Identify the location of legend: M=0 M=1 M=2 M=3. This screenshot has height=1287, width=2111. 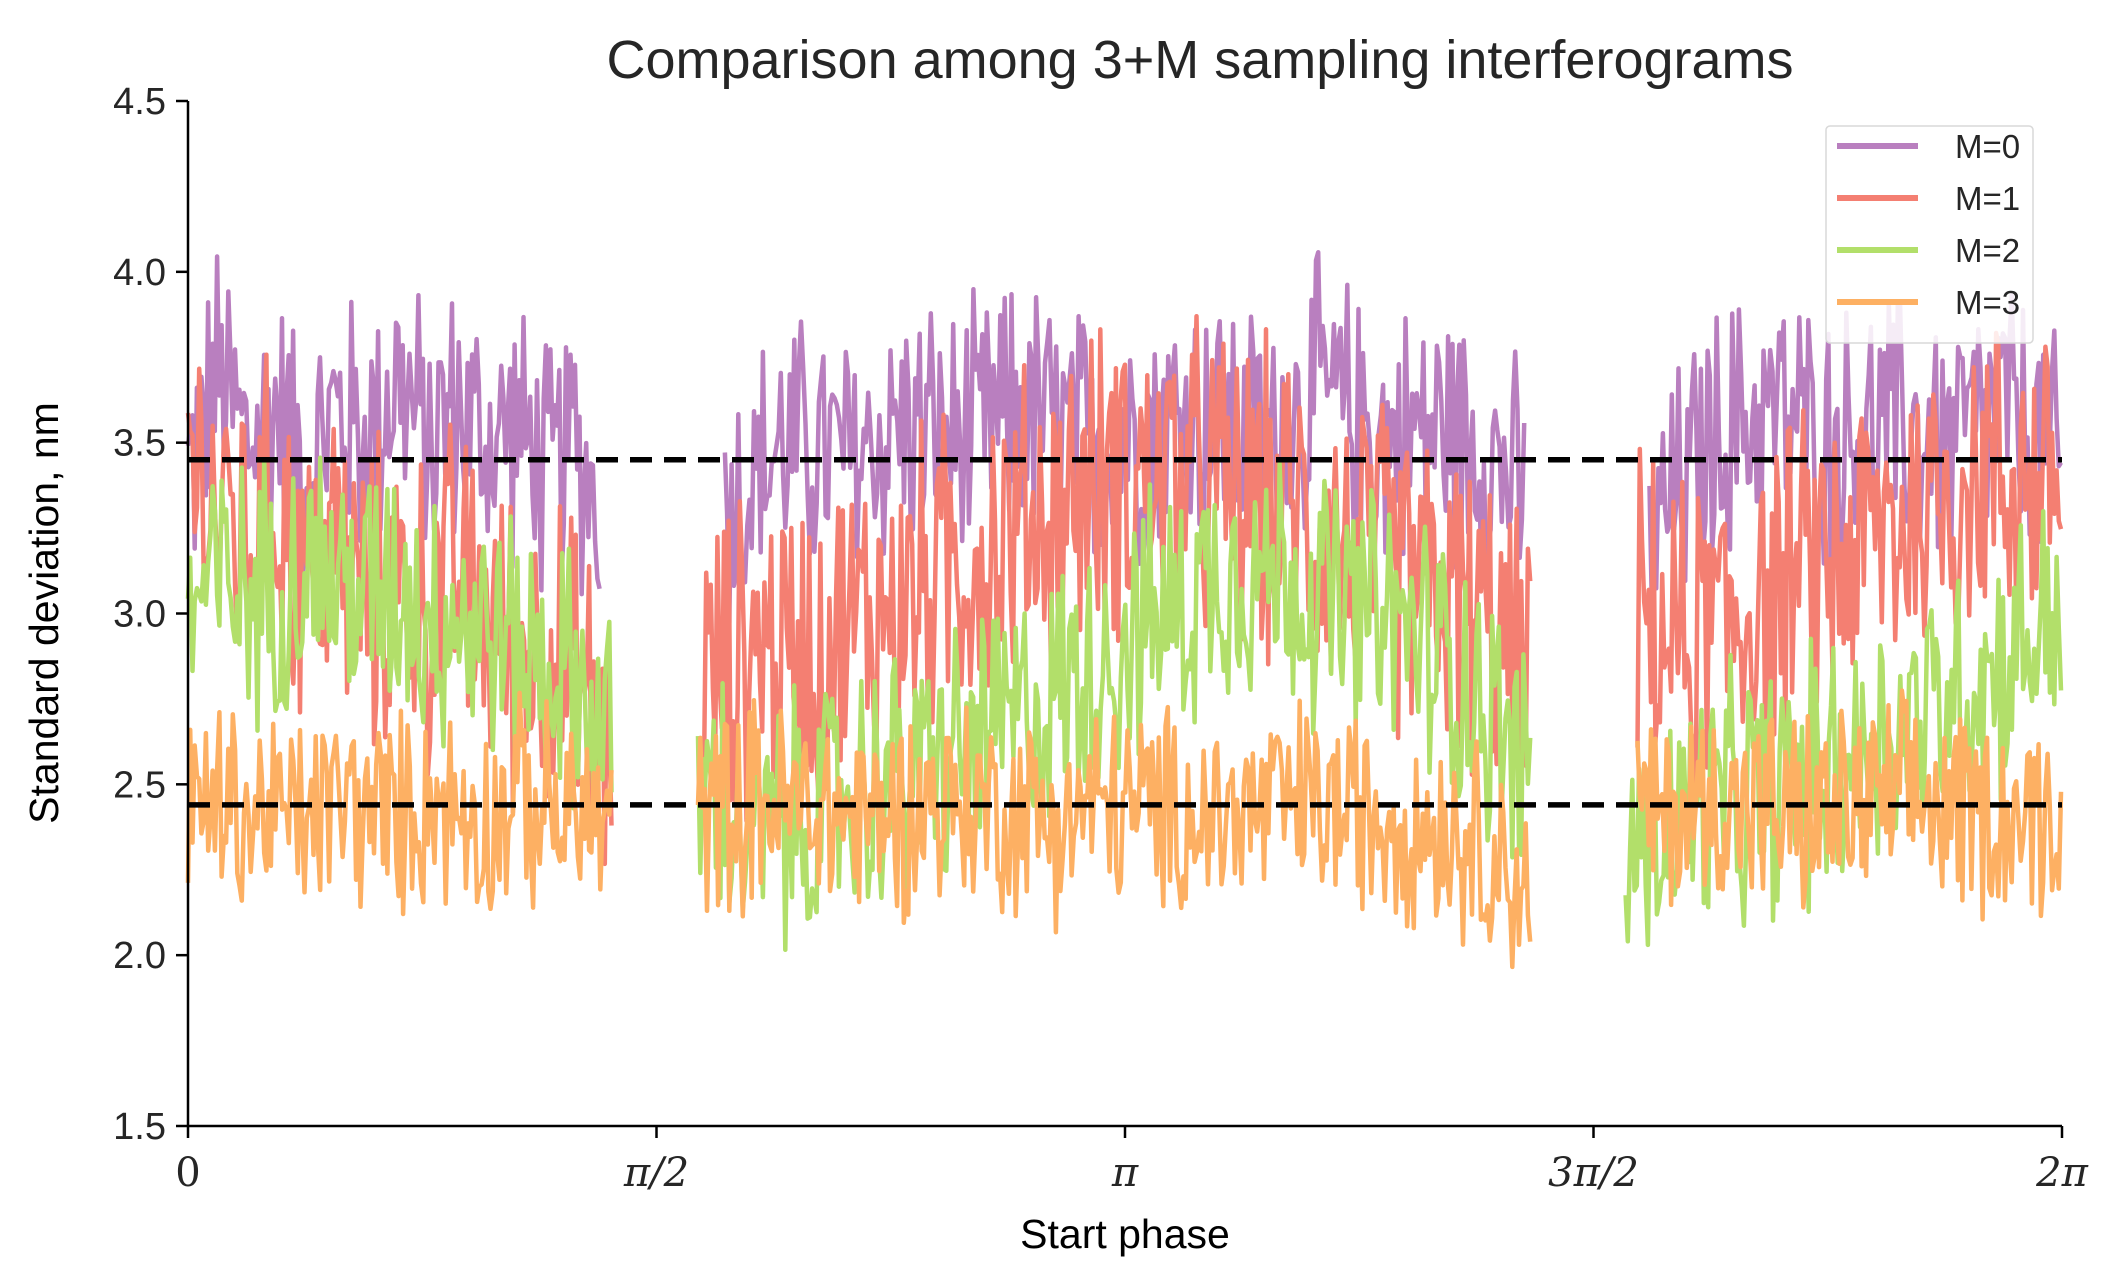
(1929, 234).